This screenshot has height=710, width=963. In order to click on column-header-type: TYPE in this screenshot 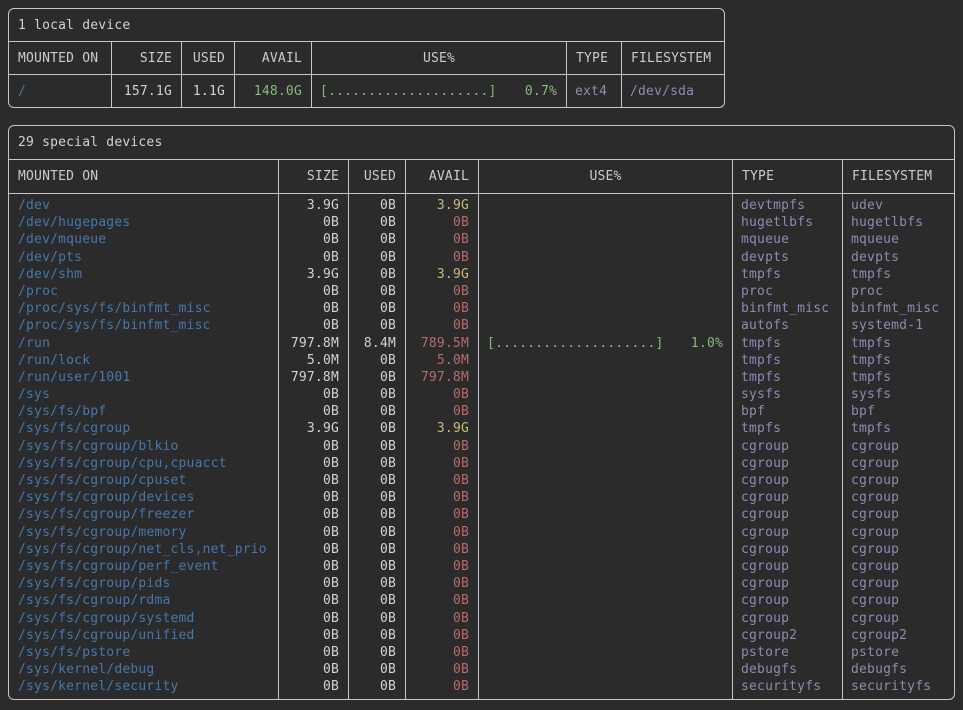, I will do `click(593, 58)`.